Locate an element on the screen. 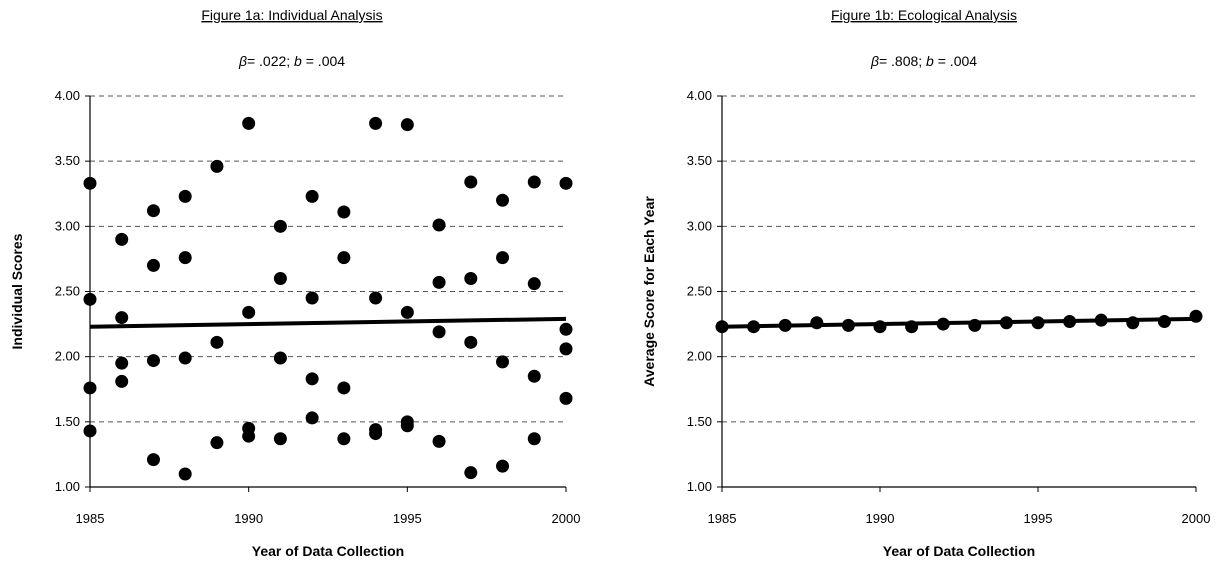  regression-line is located at coordinates (328, 322).